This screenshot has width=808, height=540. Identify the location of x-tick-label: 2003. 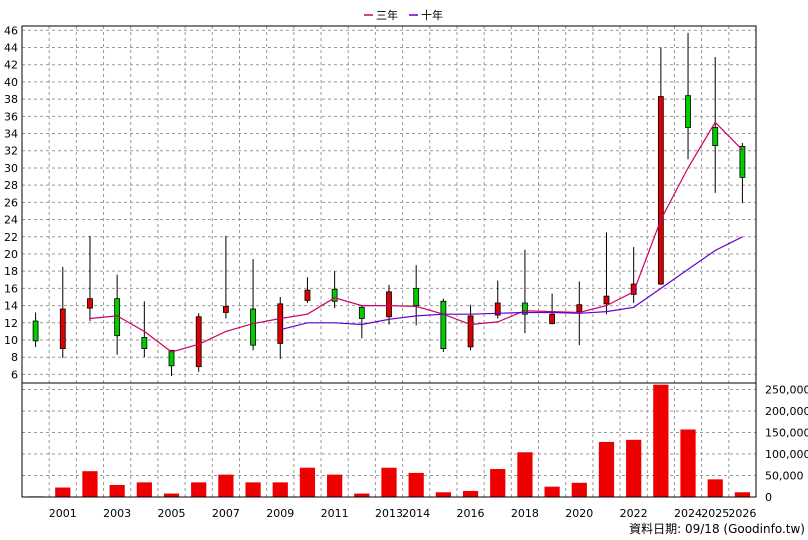
(117, 513).